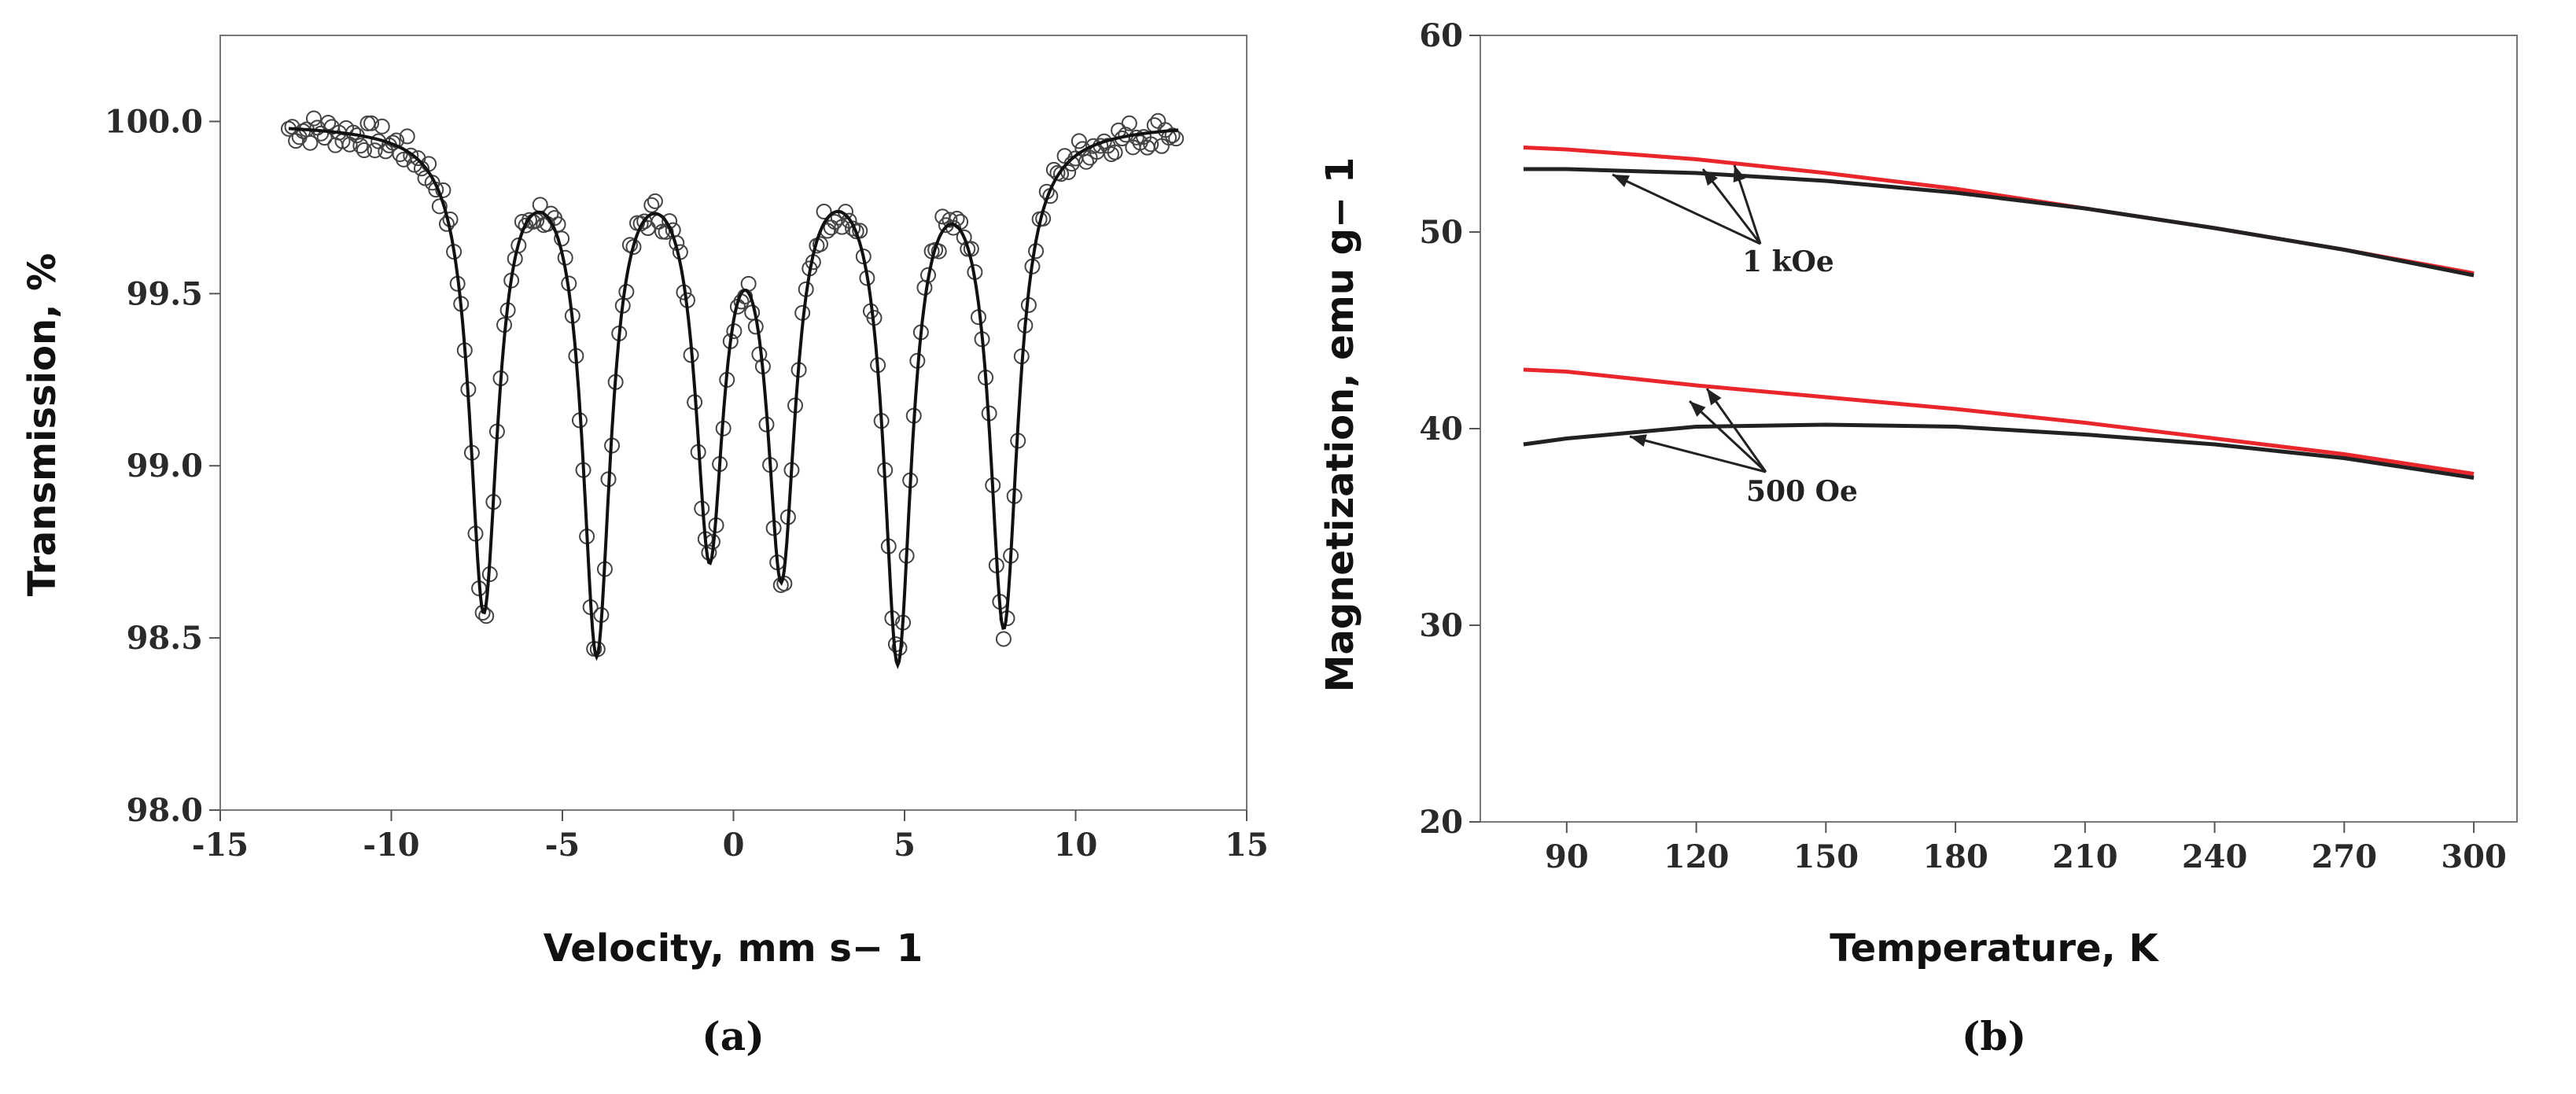 Image resolution: width=2576 pixels, height=1094 pixels. I want to click on chart-b-xtick-label: 240, so click(2215, 856).